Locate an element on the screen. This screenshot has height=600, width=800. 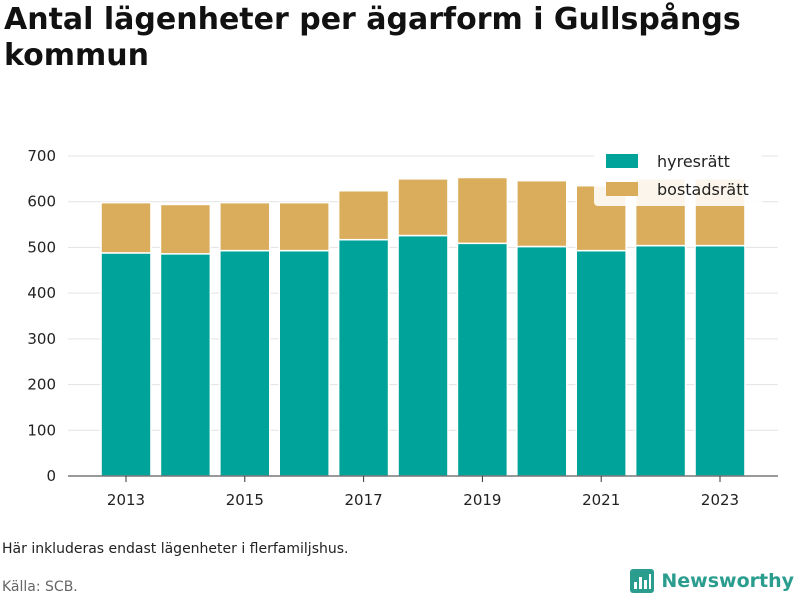
y-tick-label: 600 is located at coordinates (41, 202).